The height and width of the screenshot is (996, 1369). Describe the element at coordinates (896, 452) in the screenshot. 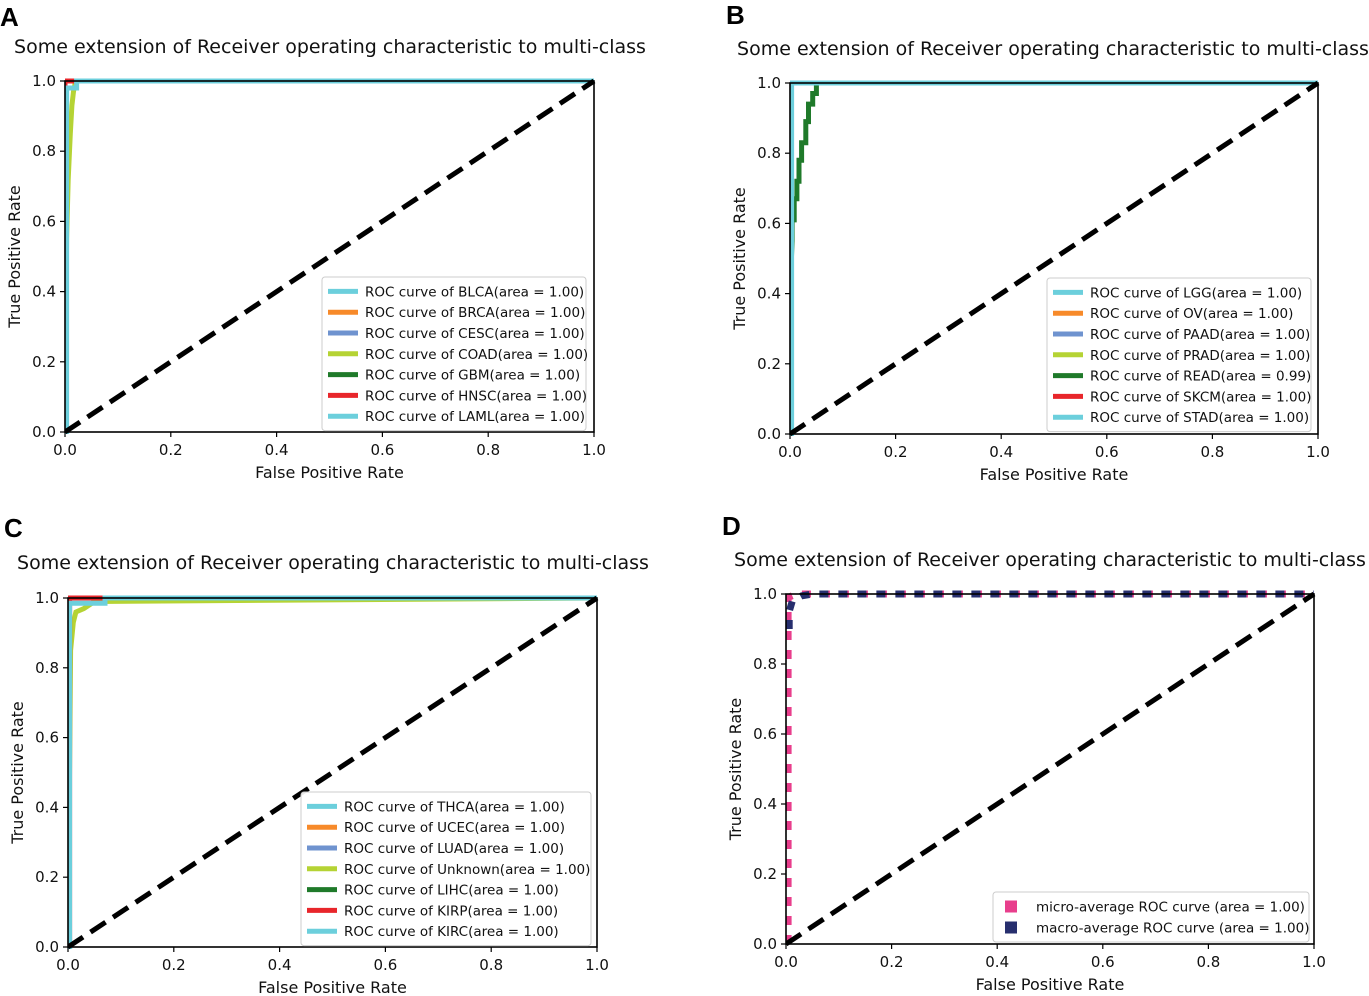

I see `x-tick-label-b-1: 0.2` at that location.